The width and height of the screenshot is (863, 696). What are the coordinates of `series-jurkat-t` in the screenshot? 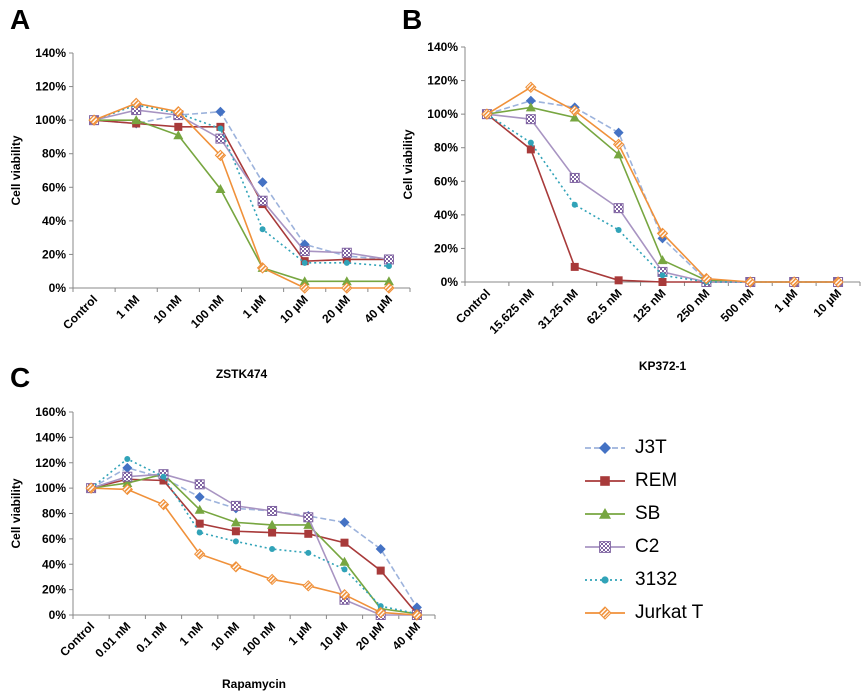 It's located at (254, 551).